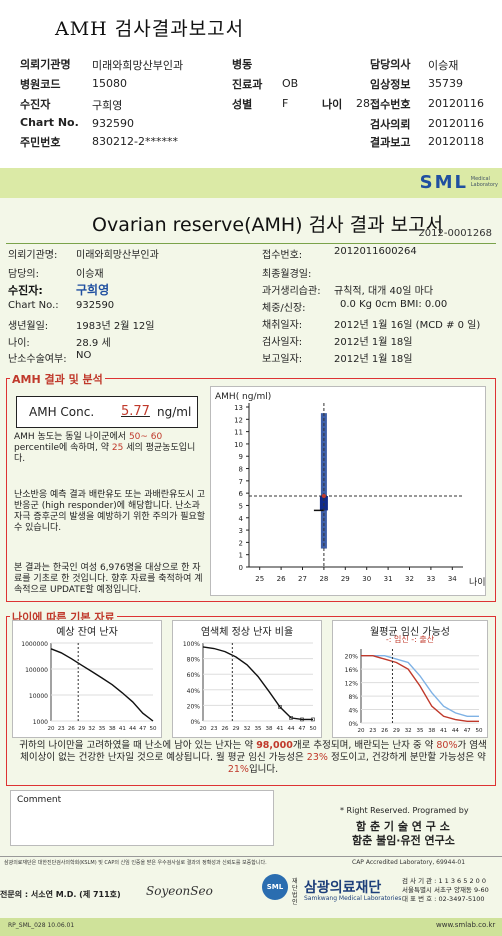  I want to click on info-value: 28.9 세, so click(93, 343).